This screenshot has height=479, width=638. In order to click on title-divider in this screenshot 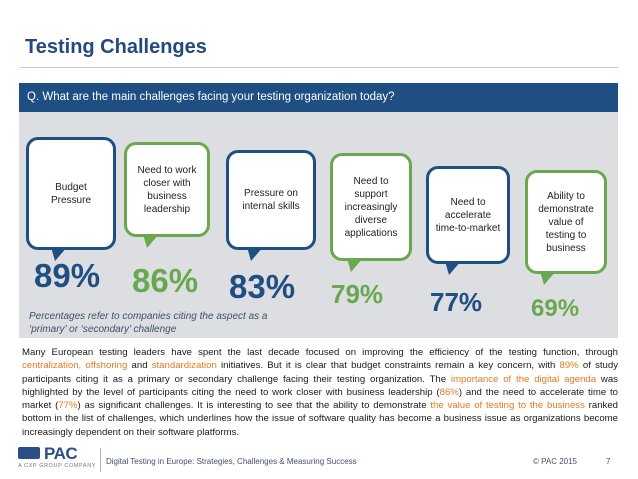, I will do `click(319, 67)`.